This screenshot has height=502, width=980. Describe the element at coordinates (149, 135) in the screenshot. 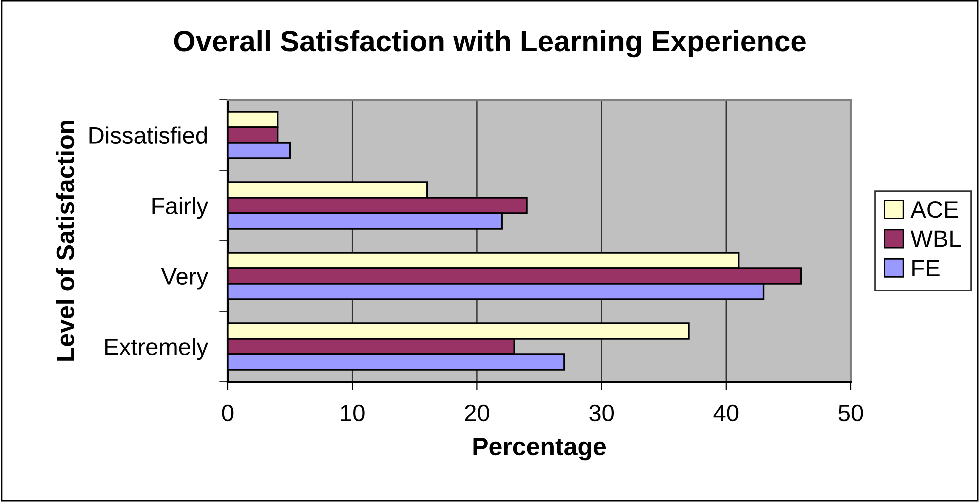

I see `y-tick-label: Dissatisfied` at that location.